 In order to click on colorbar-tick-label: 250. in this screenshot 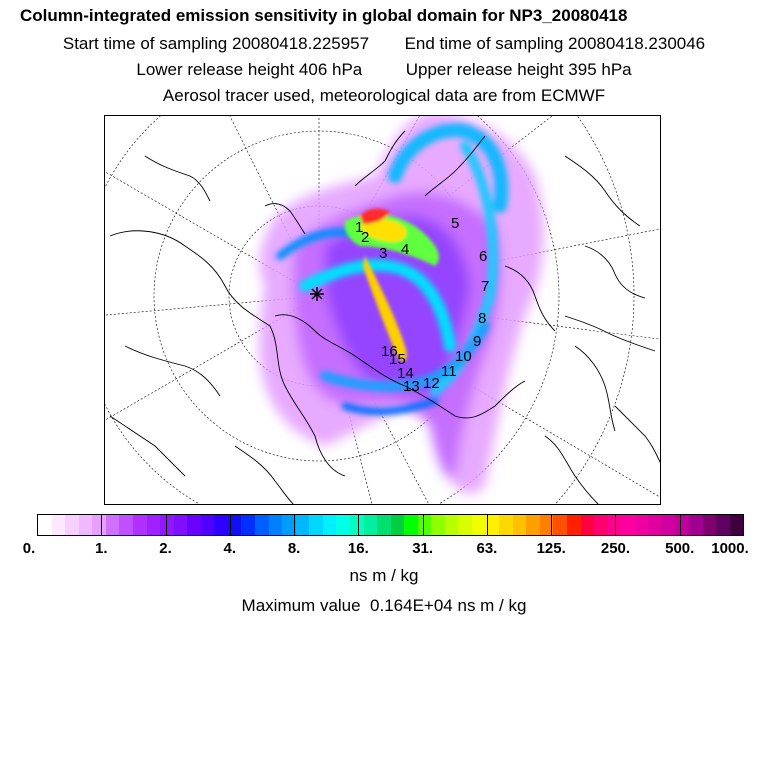, I will do `click(615, 548)`.